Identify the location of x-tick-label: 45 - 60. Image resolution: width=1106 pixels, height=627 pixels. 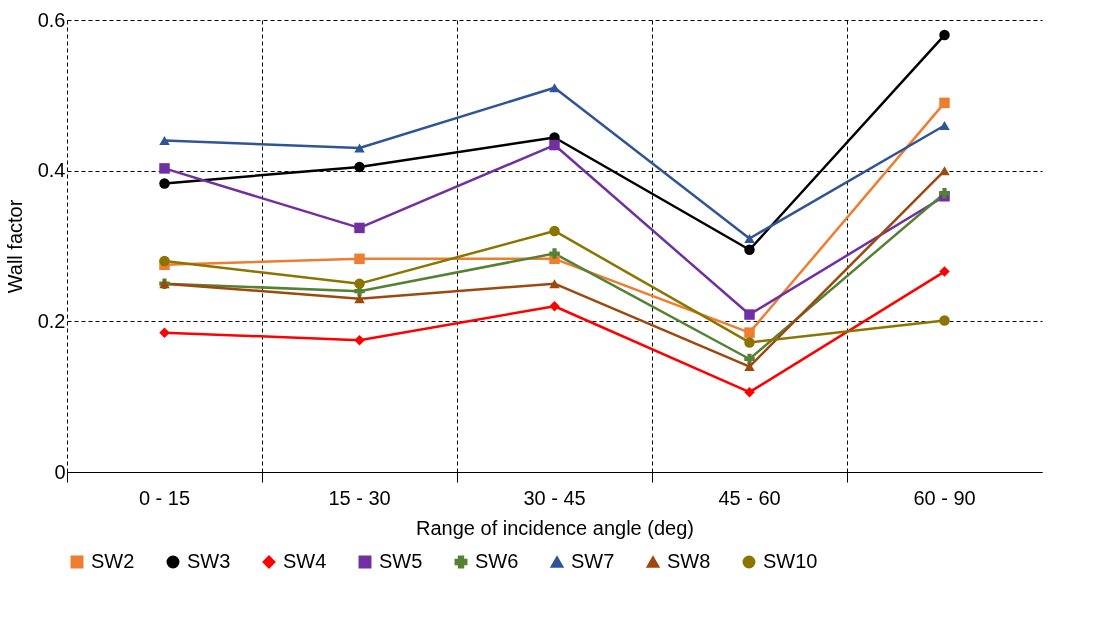
(749, 497).